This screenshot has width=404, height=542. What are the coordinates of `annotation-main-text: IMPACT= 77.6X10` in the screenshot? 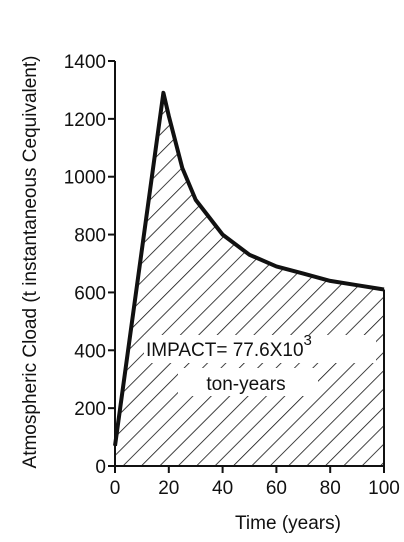 It's located at (225, 350).